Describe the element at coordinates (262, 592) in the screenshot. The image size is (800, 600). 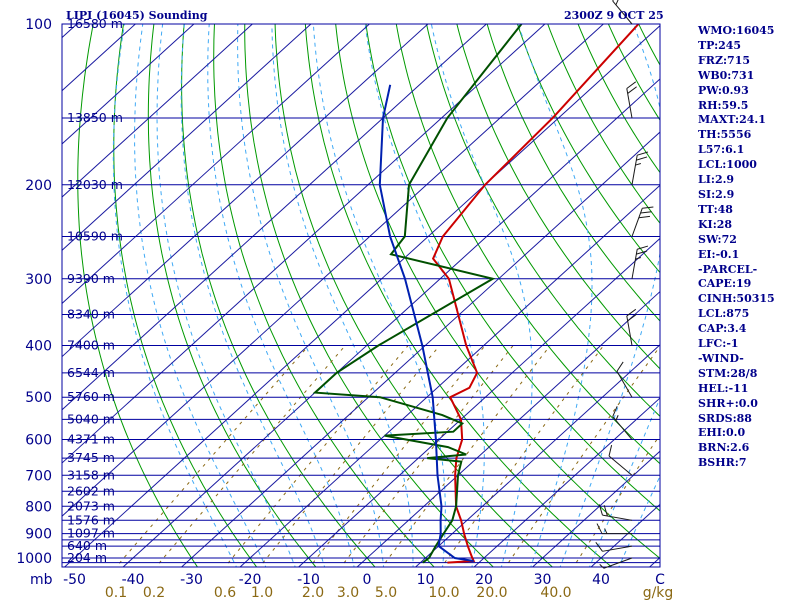
I see `mixing-ratio-label: 1.0` at that location.